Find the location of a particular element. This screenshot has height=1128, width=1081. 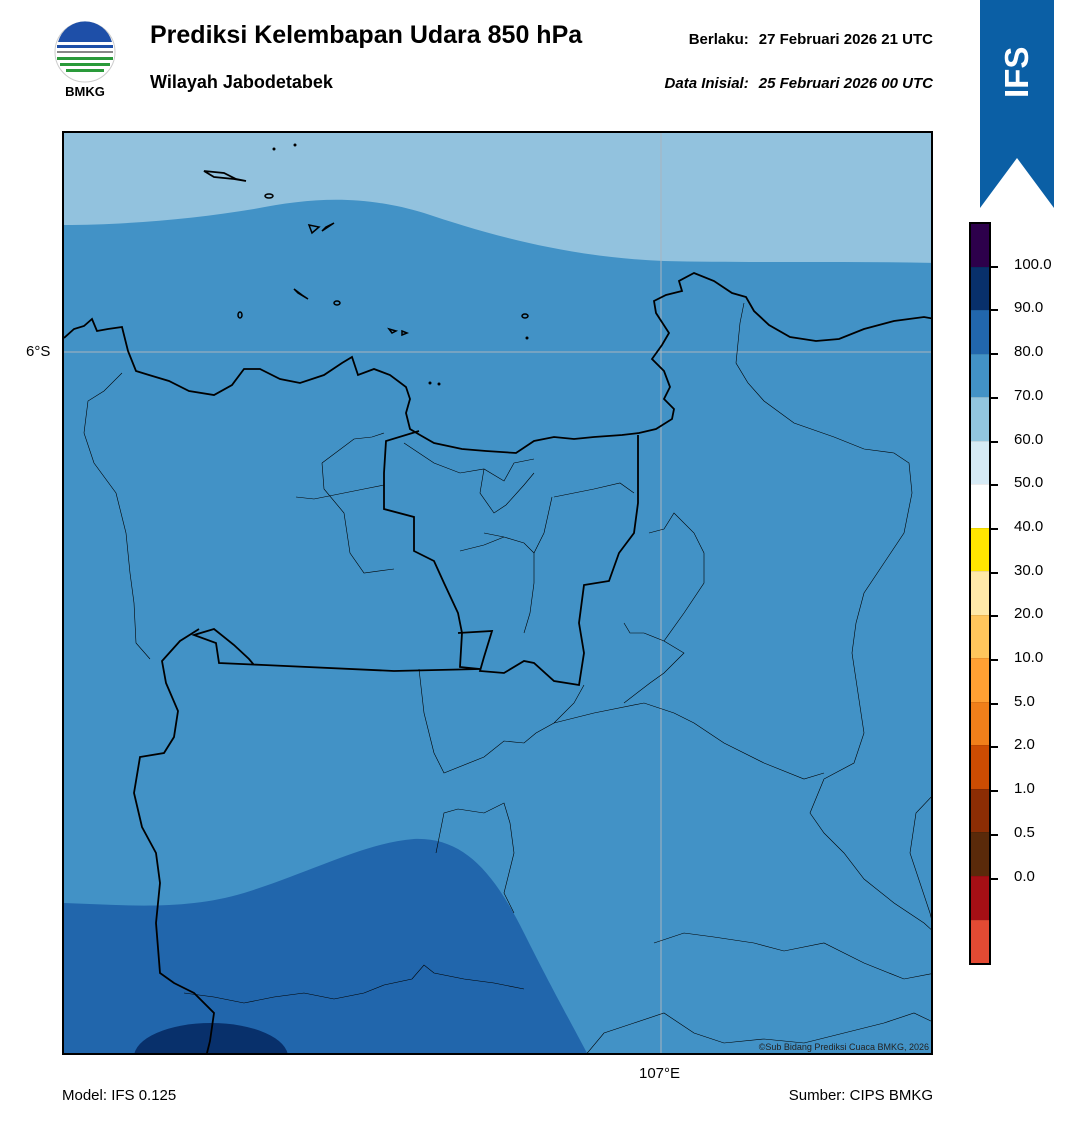

valid-label: Berlaku: is located at coordinates (718, 39).